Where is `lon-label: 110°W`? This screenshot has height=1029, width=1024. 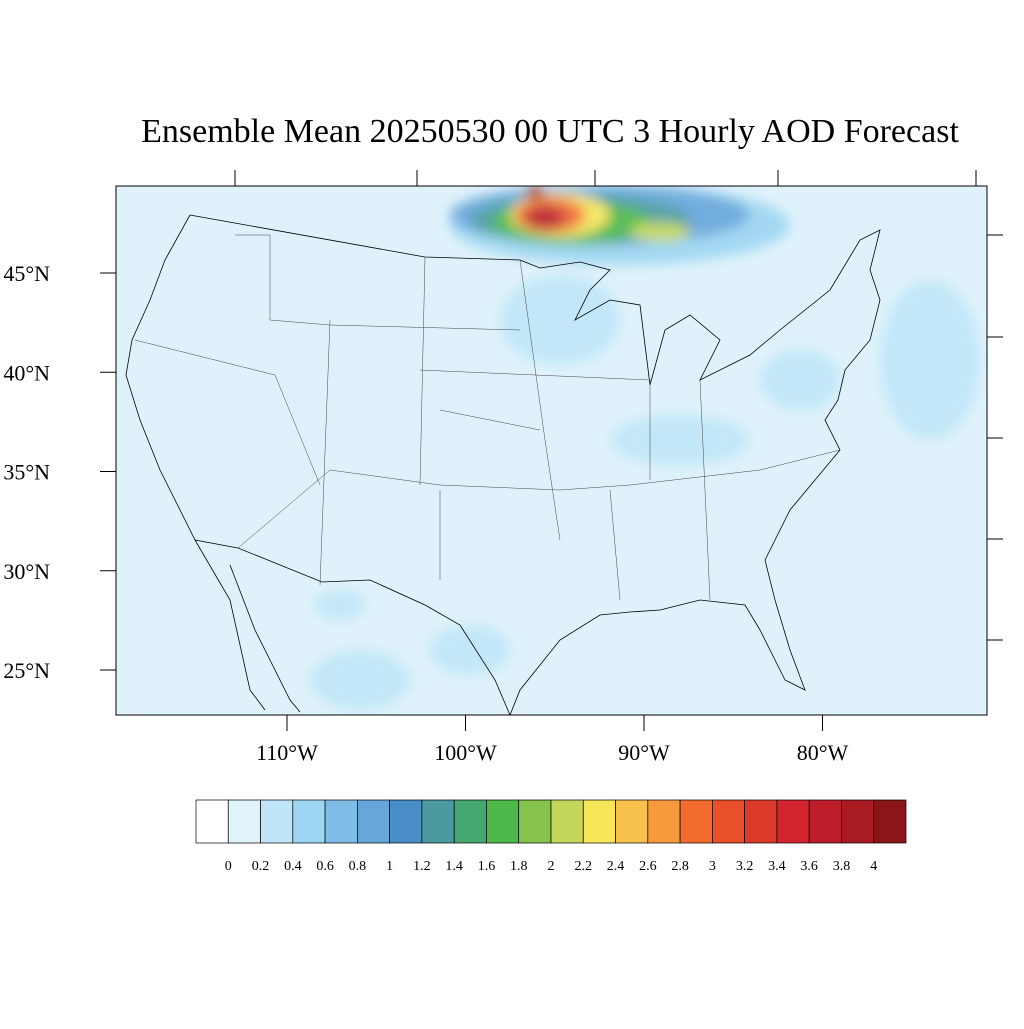
lon-label: 110°W is located at coordinates (287, 752).